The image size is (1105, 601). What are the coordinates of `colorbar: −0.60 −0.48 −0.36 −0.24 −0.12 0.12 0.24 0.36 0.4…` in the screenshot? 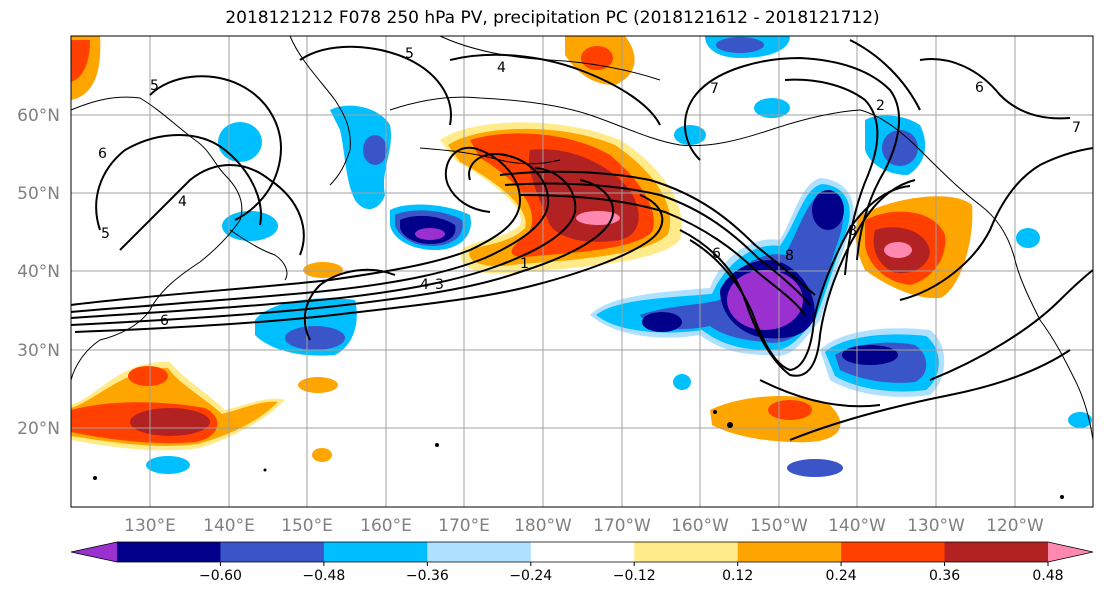 It's located at (582, 562).